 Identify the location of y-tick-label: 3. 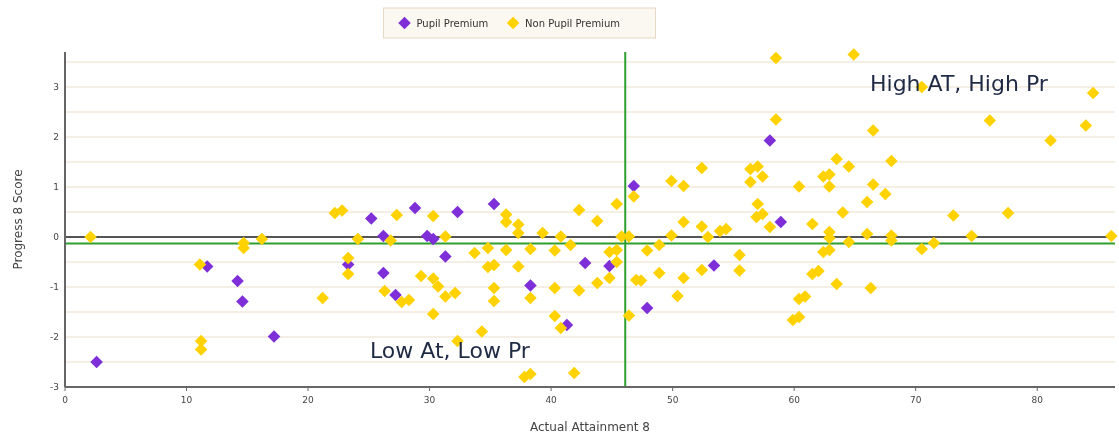
(56, 87).